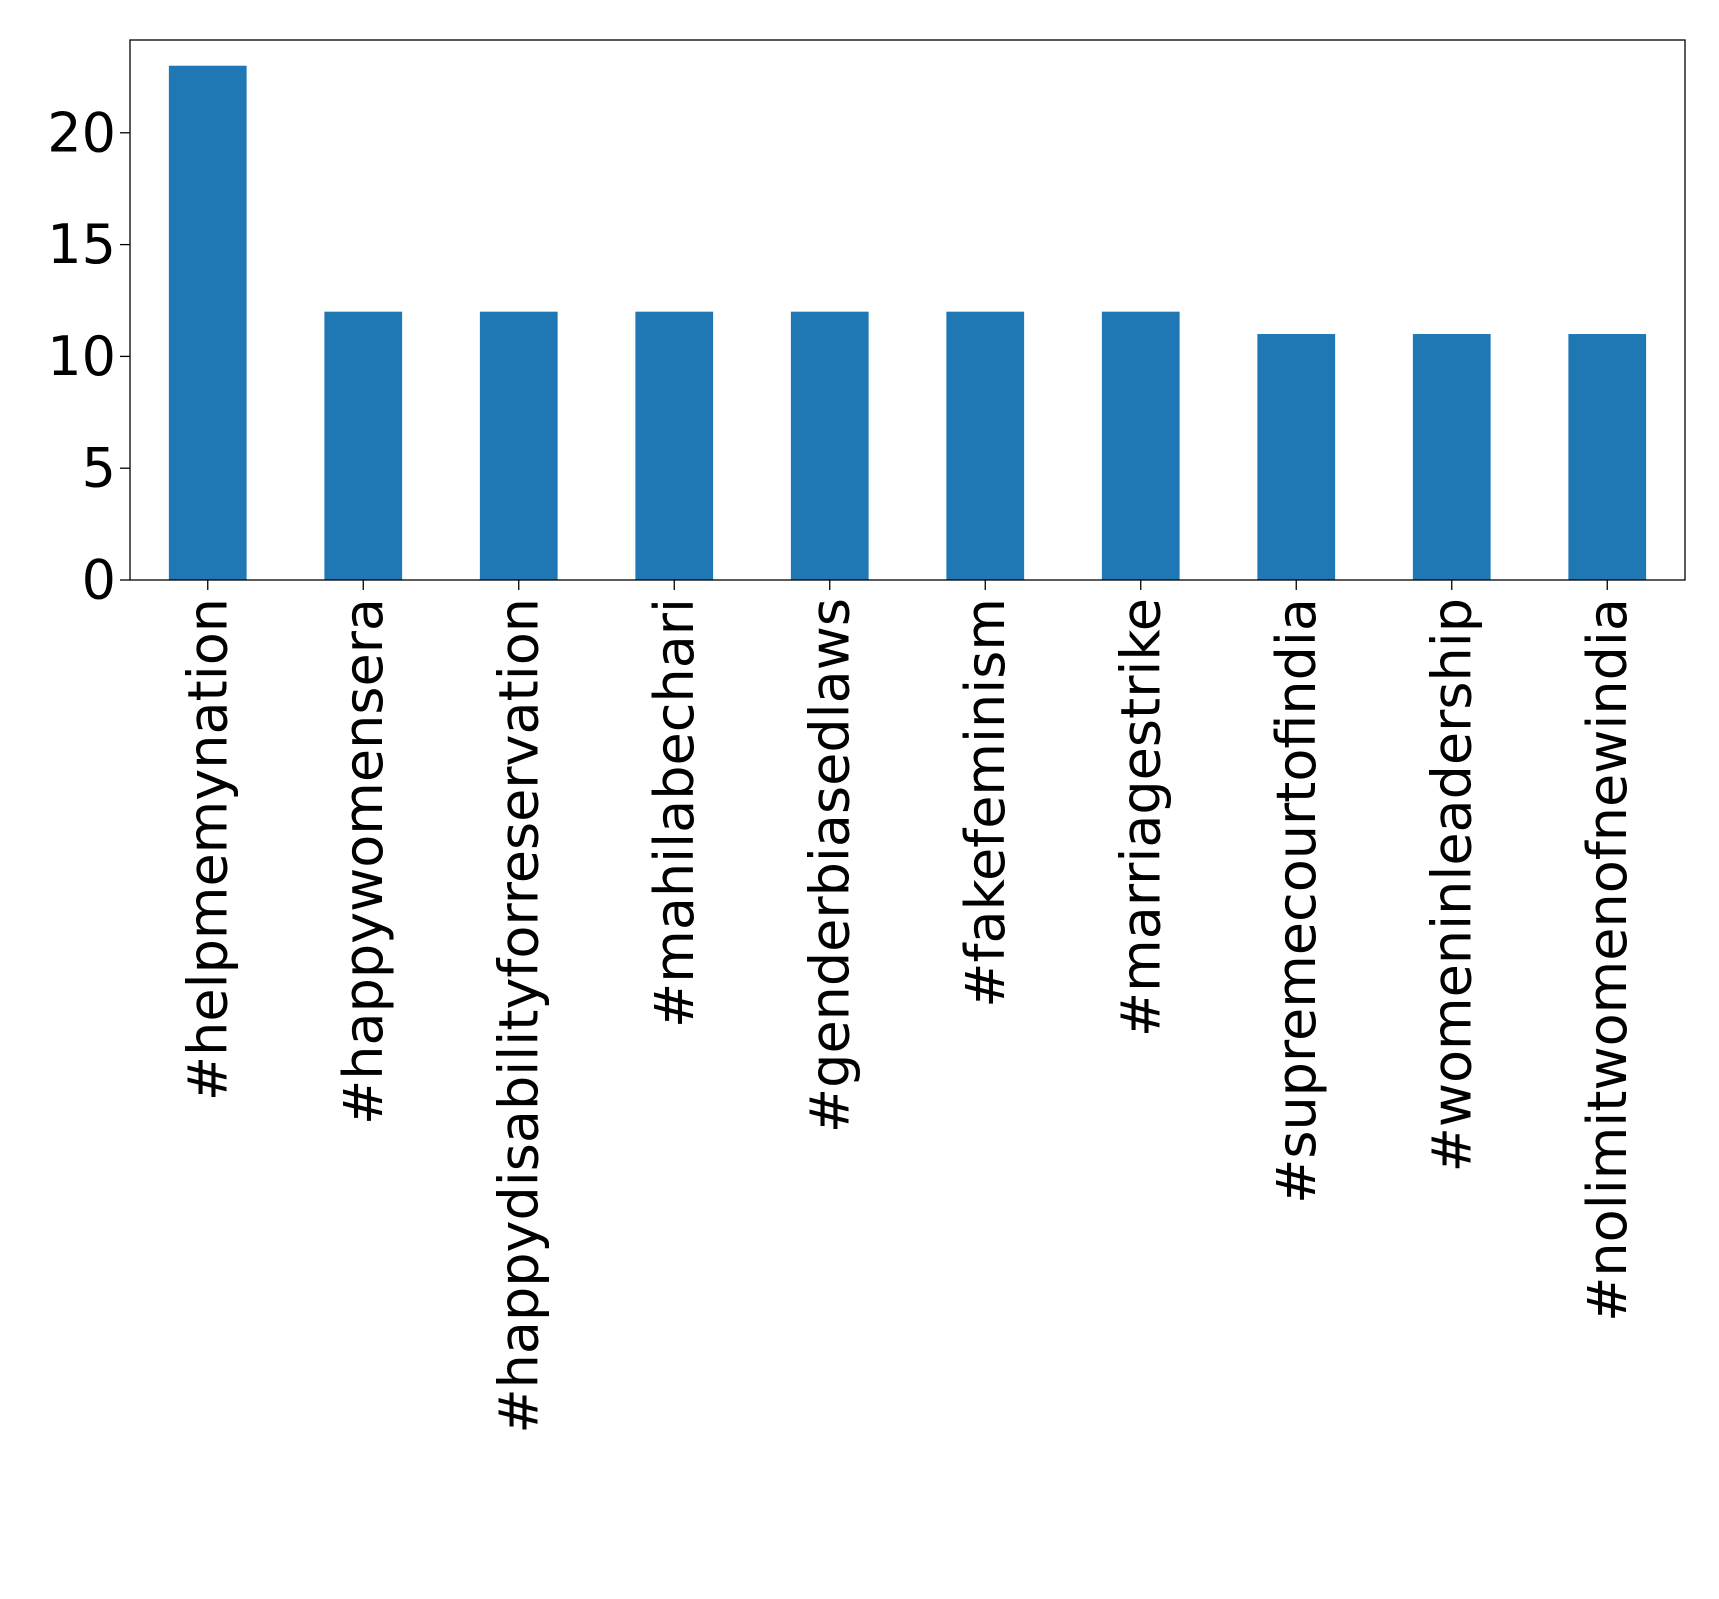 The width and height of the screenshot is (1719, 1599). What do you see at coordinates (363, 861) in the screenshot?
I see `x-tick-label-1: #happywomensera` at bounding box center [363, 861].